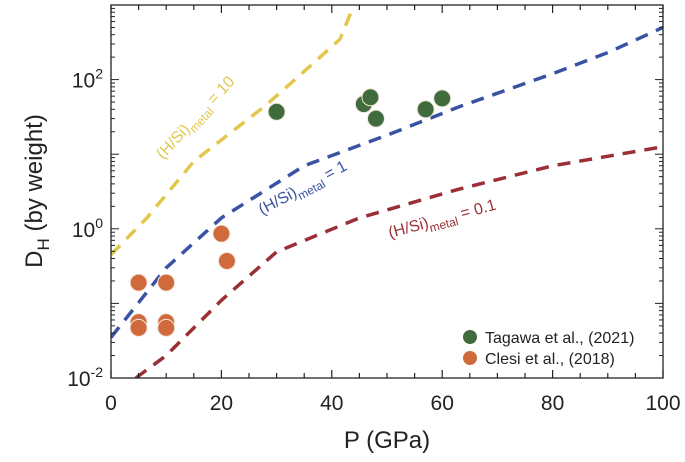 This screenshot has width=685, height=462. What do you see at coordinates (221, 403) in the screenshot?
I see `x-tick-label: 20` at bounding box center [221, 403].